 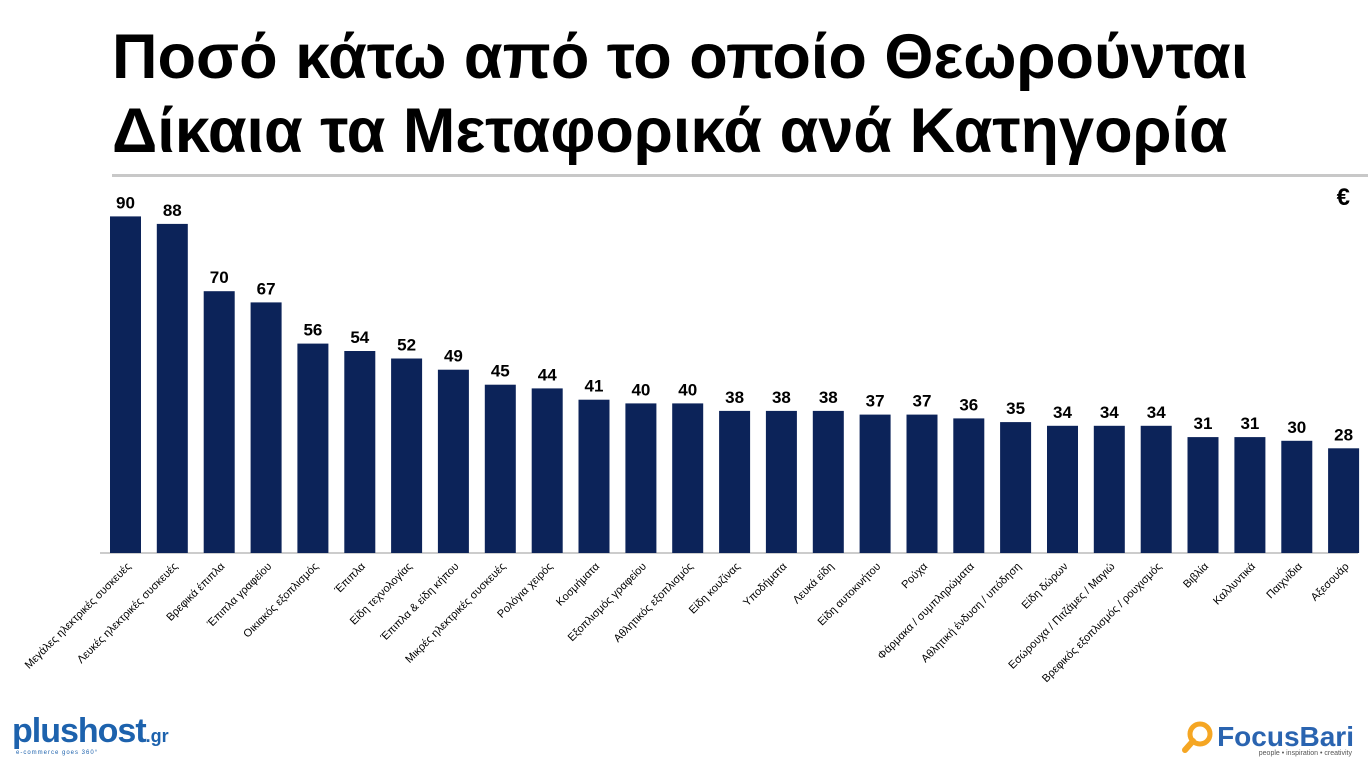 I want to click on bar-value-label: 36, so click(x=968, y=404).